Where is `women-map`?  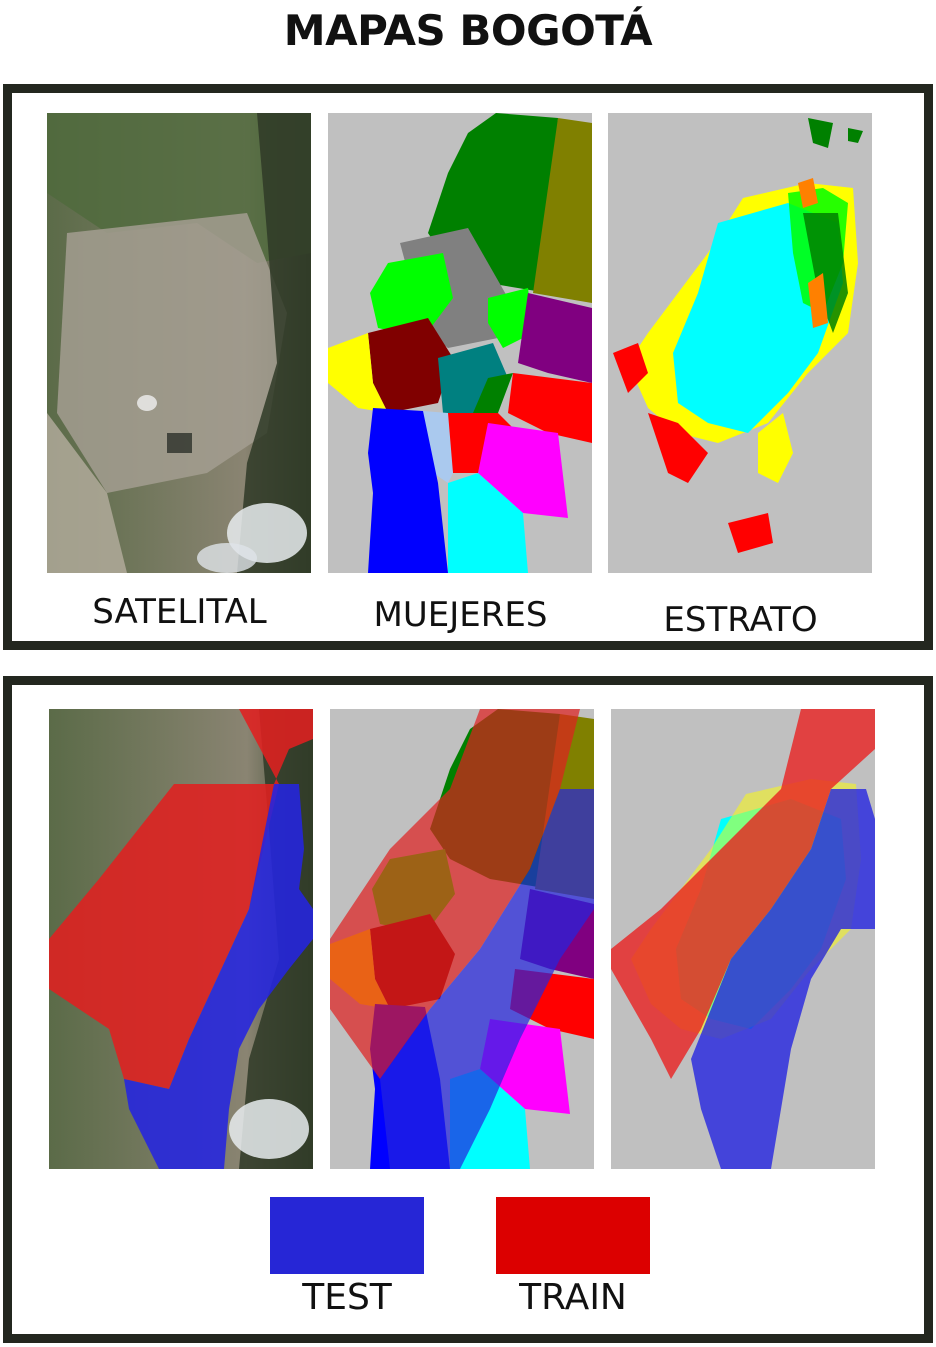 women-map is located at coordinates (460, 343).